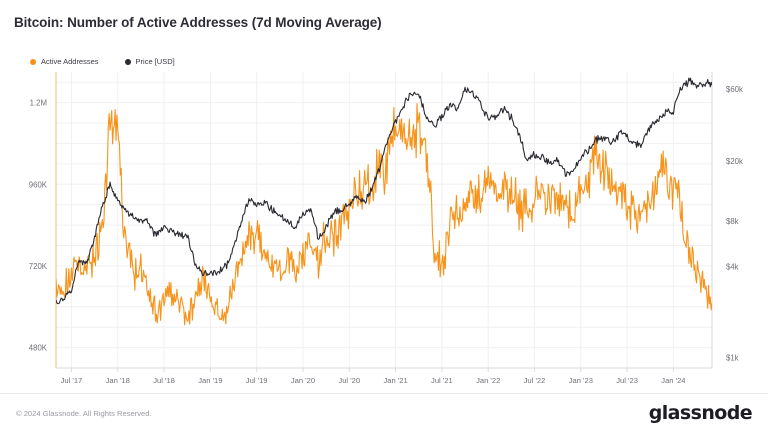 The image size is (768, 432). I want to click on legend-dot-icon-active-addresses, so click(33, 61).